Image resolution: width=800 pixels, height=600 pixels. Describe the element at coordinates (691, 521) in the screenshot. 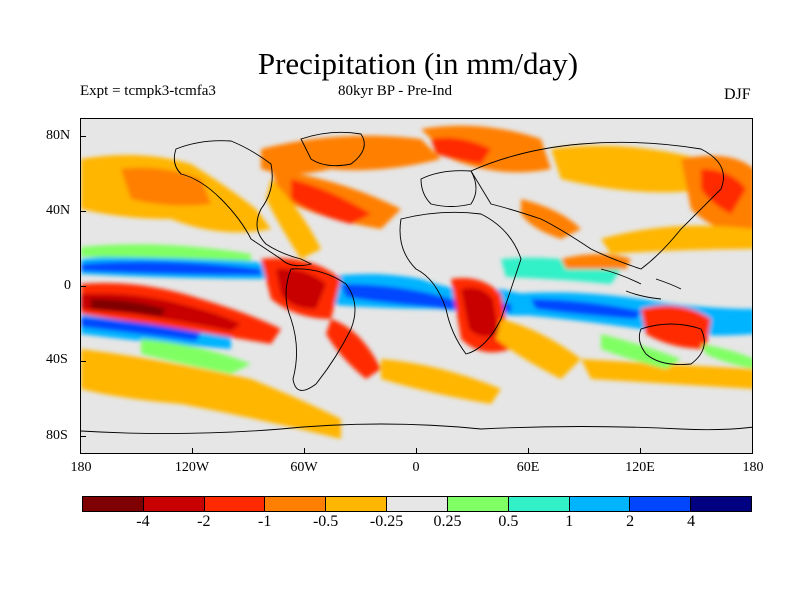

I see `colorbar-label: 4` at that location.